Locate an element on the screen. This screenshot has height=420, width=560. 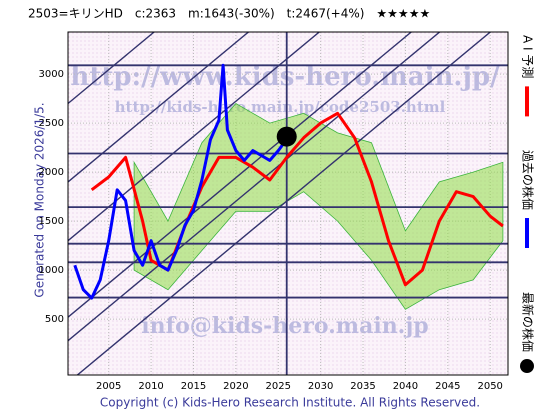
x-tick-label: 2020 is located at coordinates (235, 386).